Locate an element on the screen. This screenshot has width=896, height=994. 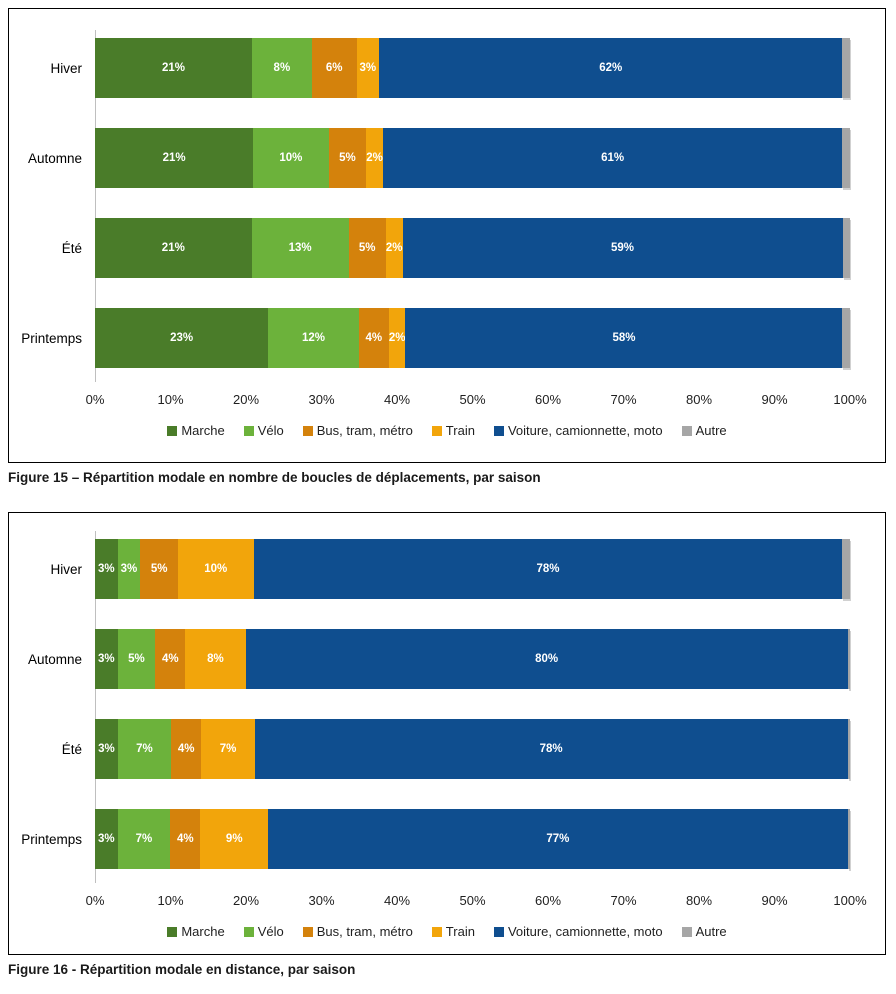
legend-item: Voiture, camionnette, moto is located at coordinates (578, 931).